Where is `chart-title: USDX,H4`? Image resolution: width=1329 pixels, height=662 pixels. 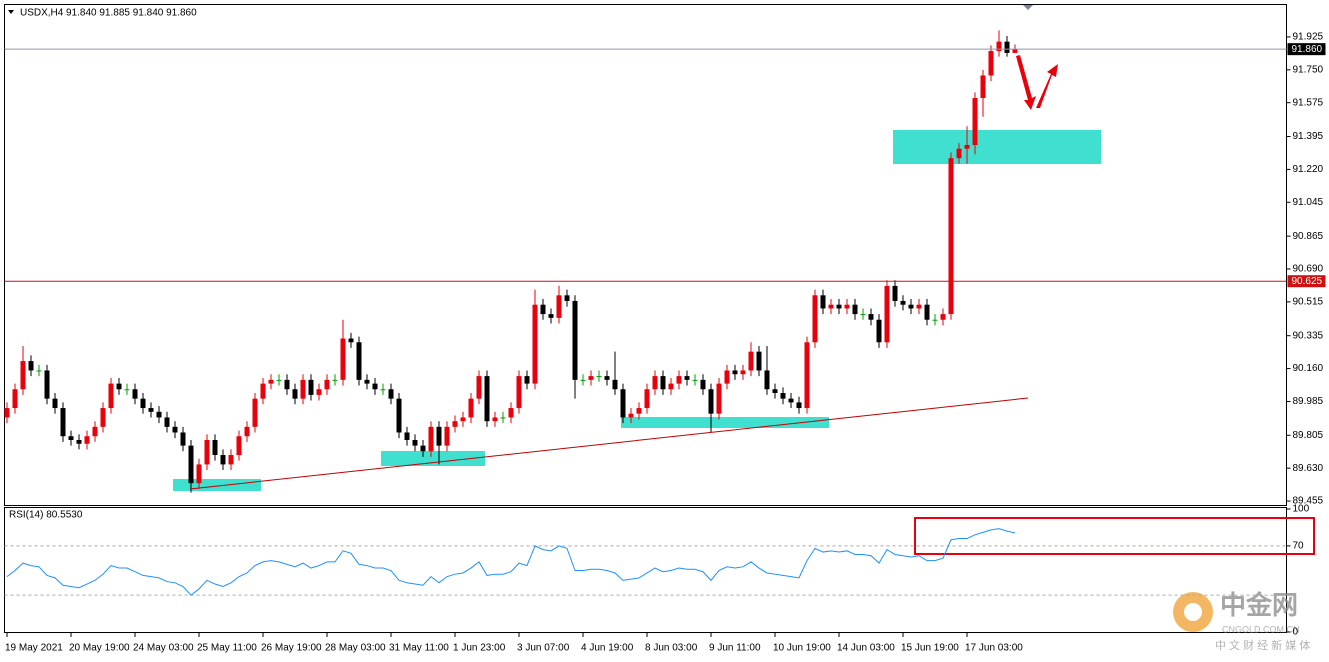
chart-title: USDX,H4 is located at coordinates (42, 13).